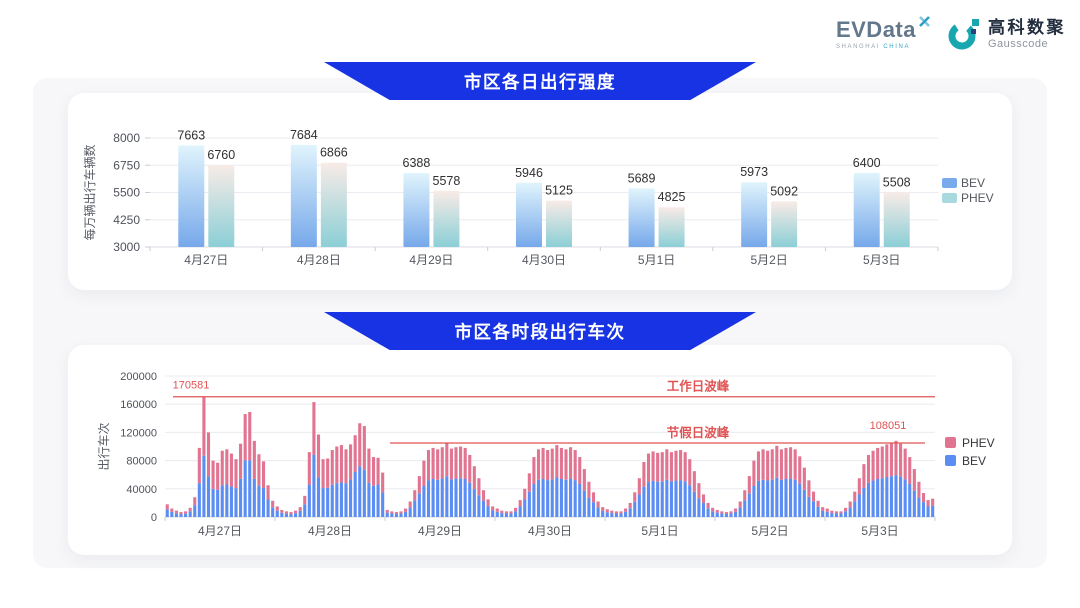 This screenshot has width=1080, height=608. Describe the element at coordinates (544, 260) in the screenshot. I see `x-tick-label: 4月30日` at that location.